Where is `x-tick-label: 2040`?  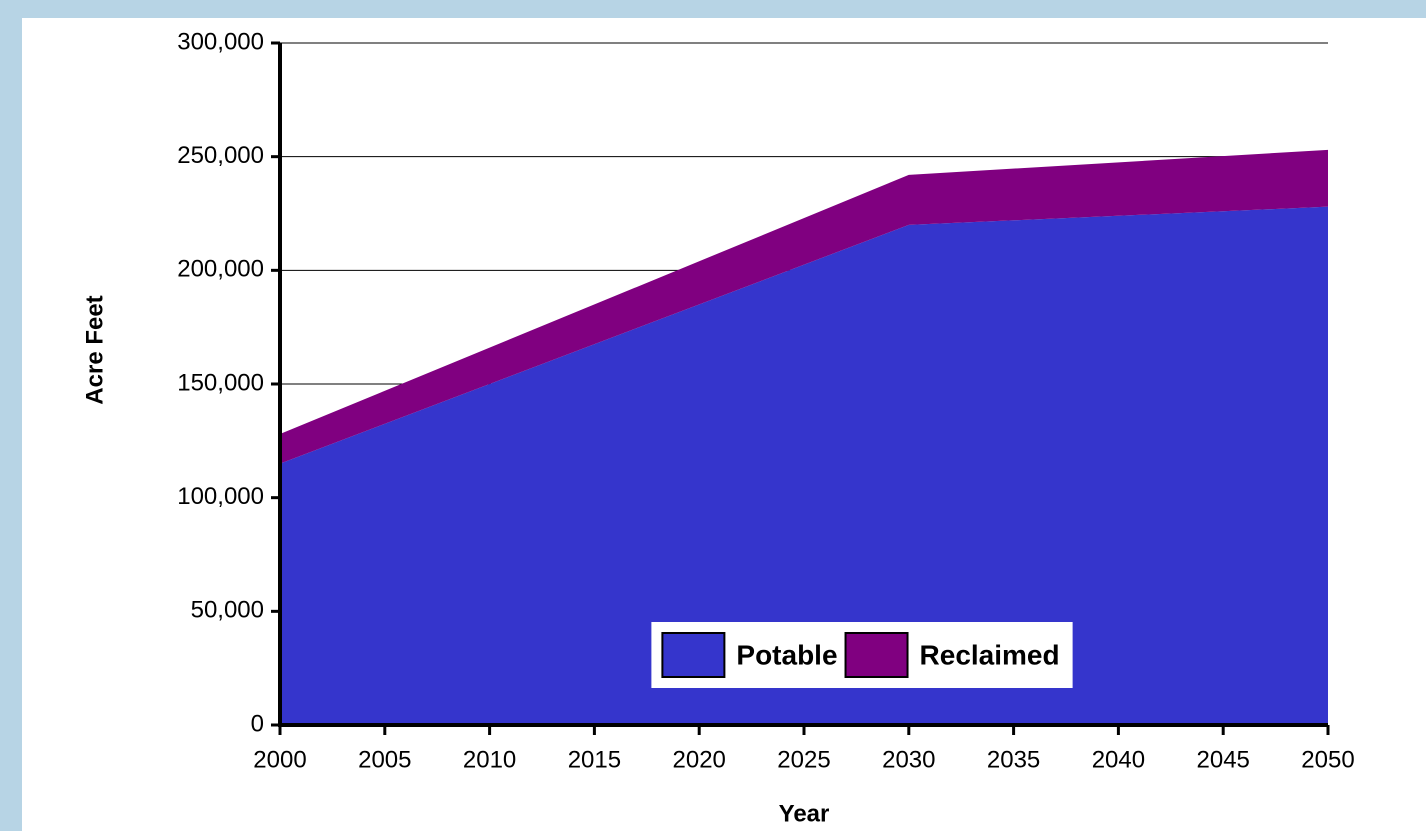 x-tick-label: 2040 is located at coordinates (1118, 759).